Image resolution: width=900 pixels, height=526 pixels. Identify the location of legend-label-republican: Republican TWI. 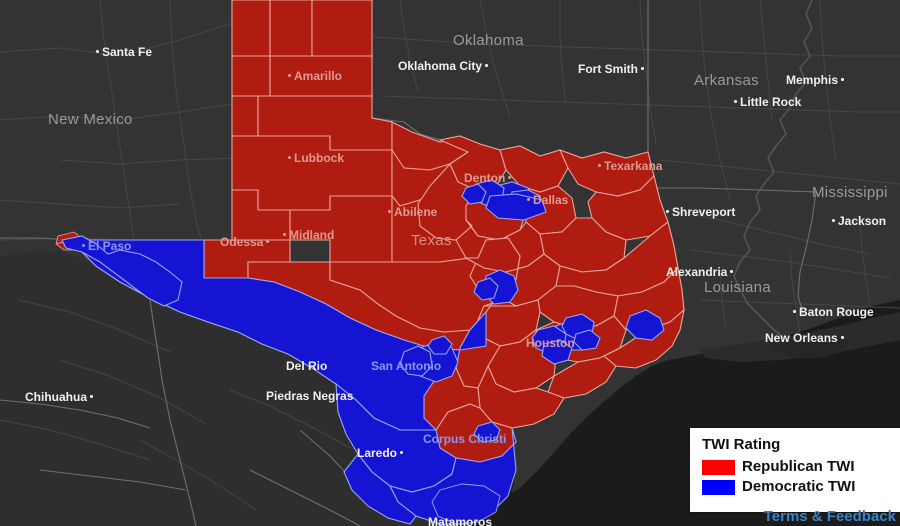
(798, 466).